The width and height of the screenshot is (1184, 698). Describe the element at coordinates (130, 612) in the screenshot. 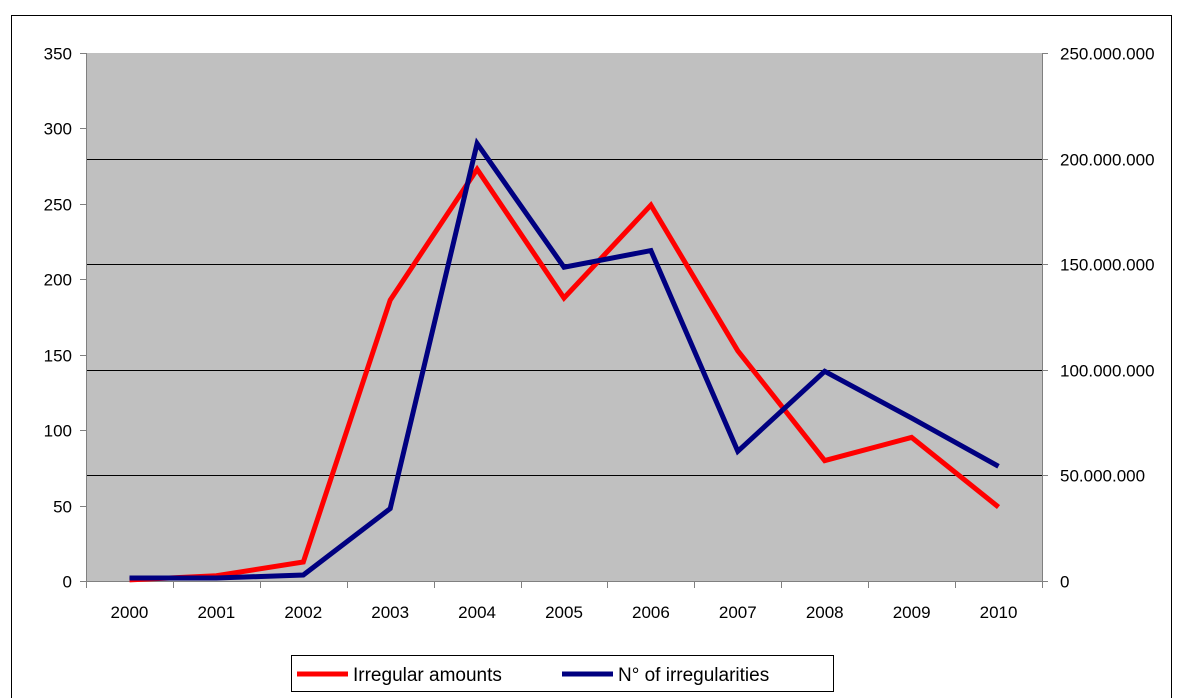

I see `x-tick-label: 2000` at that location.